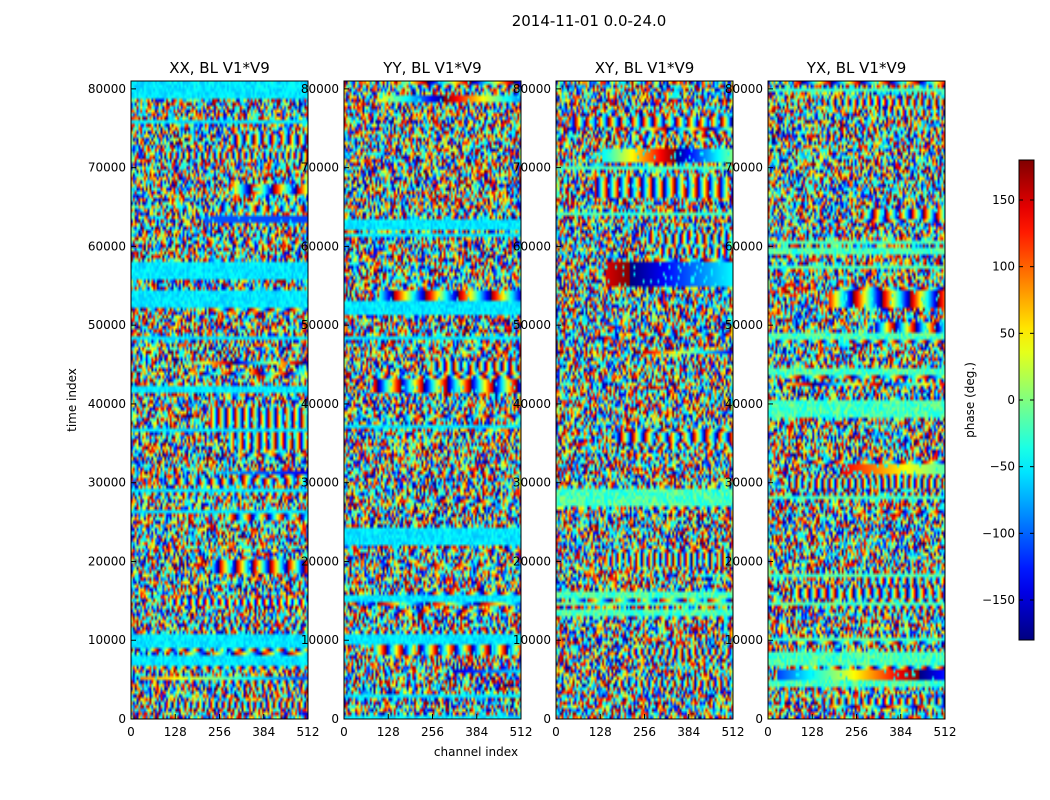 This screenshot has height=800, width=1050. Describe the element at coordinates (219, 400) in the screenshot. I see `panel-xx-heatmap` at that location.